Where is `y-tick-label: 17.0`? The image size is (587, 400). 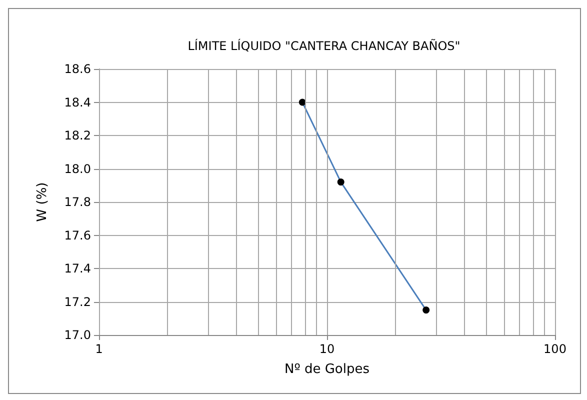 y-tick-label: 17.0 is located at coordinates (77, 335).